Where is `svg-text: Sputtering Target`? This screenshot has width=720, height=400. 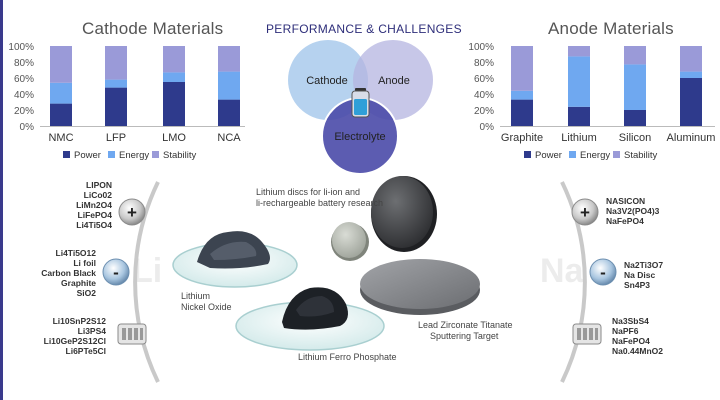
svg-text: Sputtering Target is located at coordinates (464, 336).